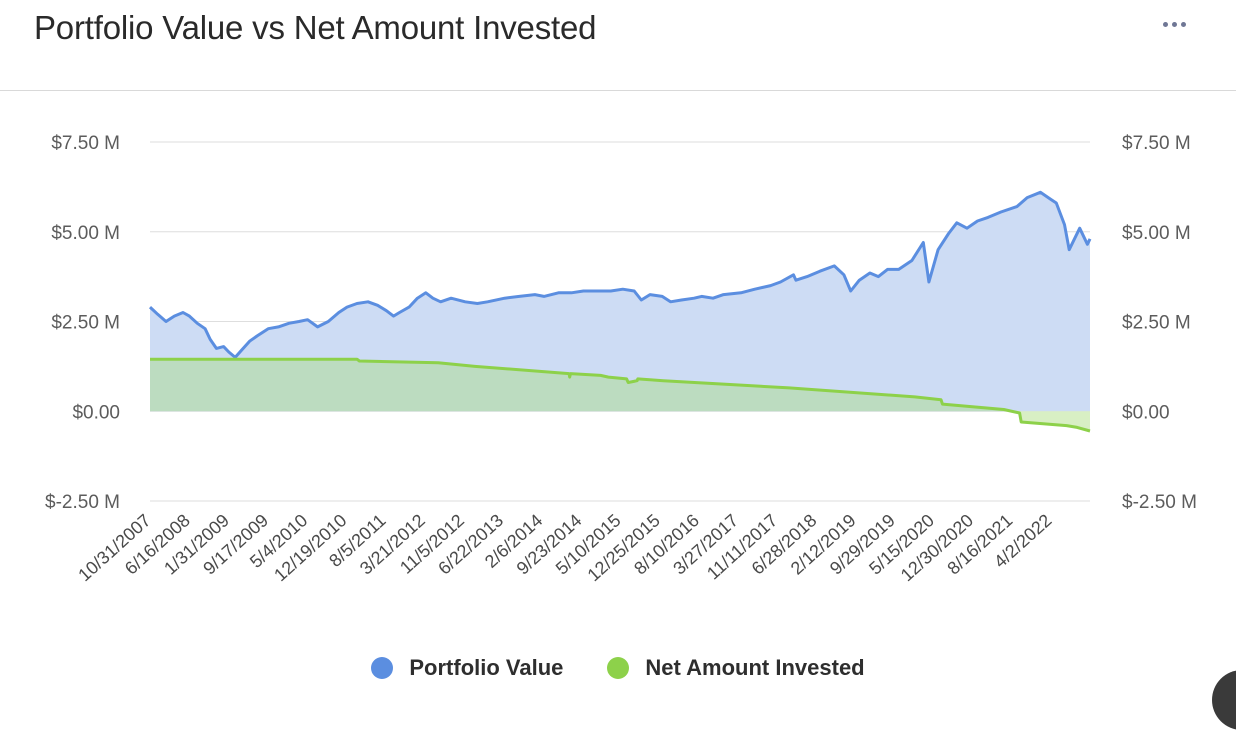 This screenshot has height=730, width=1236. What do you see at coordinates (1146, 412) in the screenshot?
I see `y-tick-label-right: $0.00` at bounding box center [1146, 412].